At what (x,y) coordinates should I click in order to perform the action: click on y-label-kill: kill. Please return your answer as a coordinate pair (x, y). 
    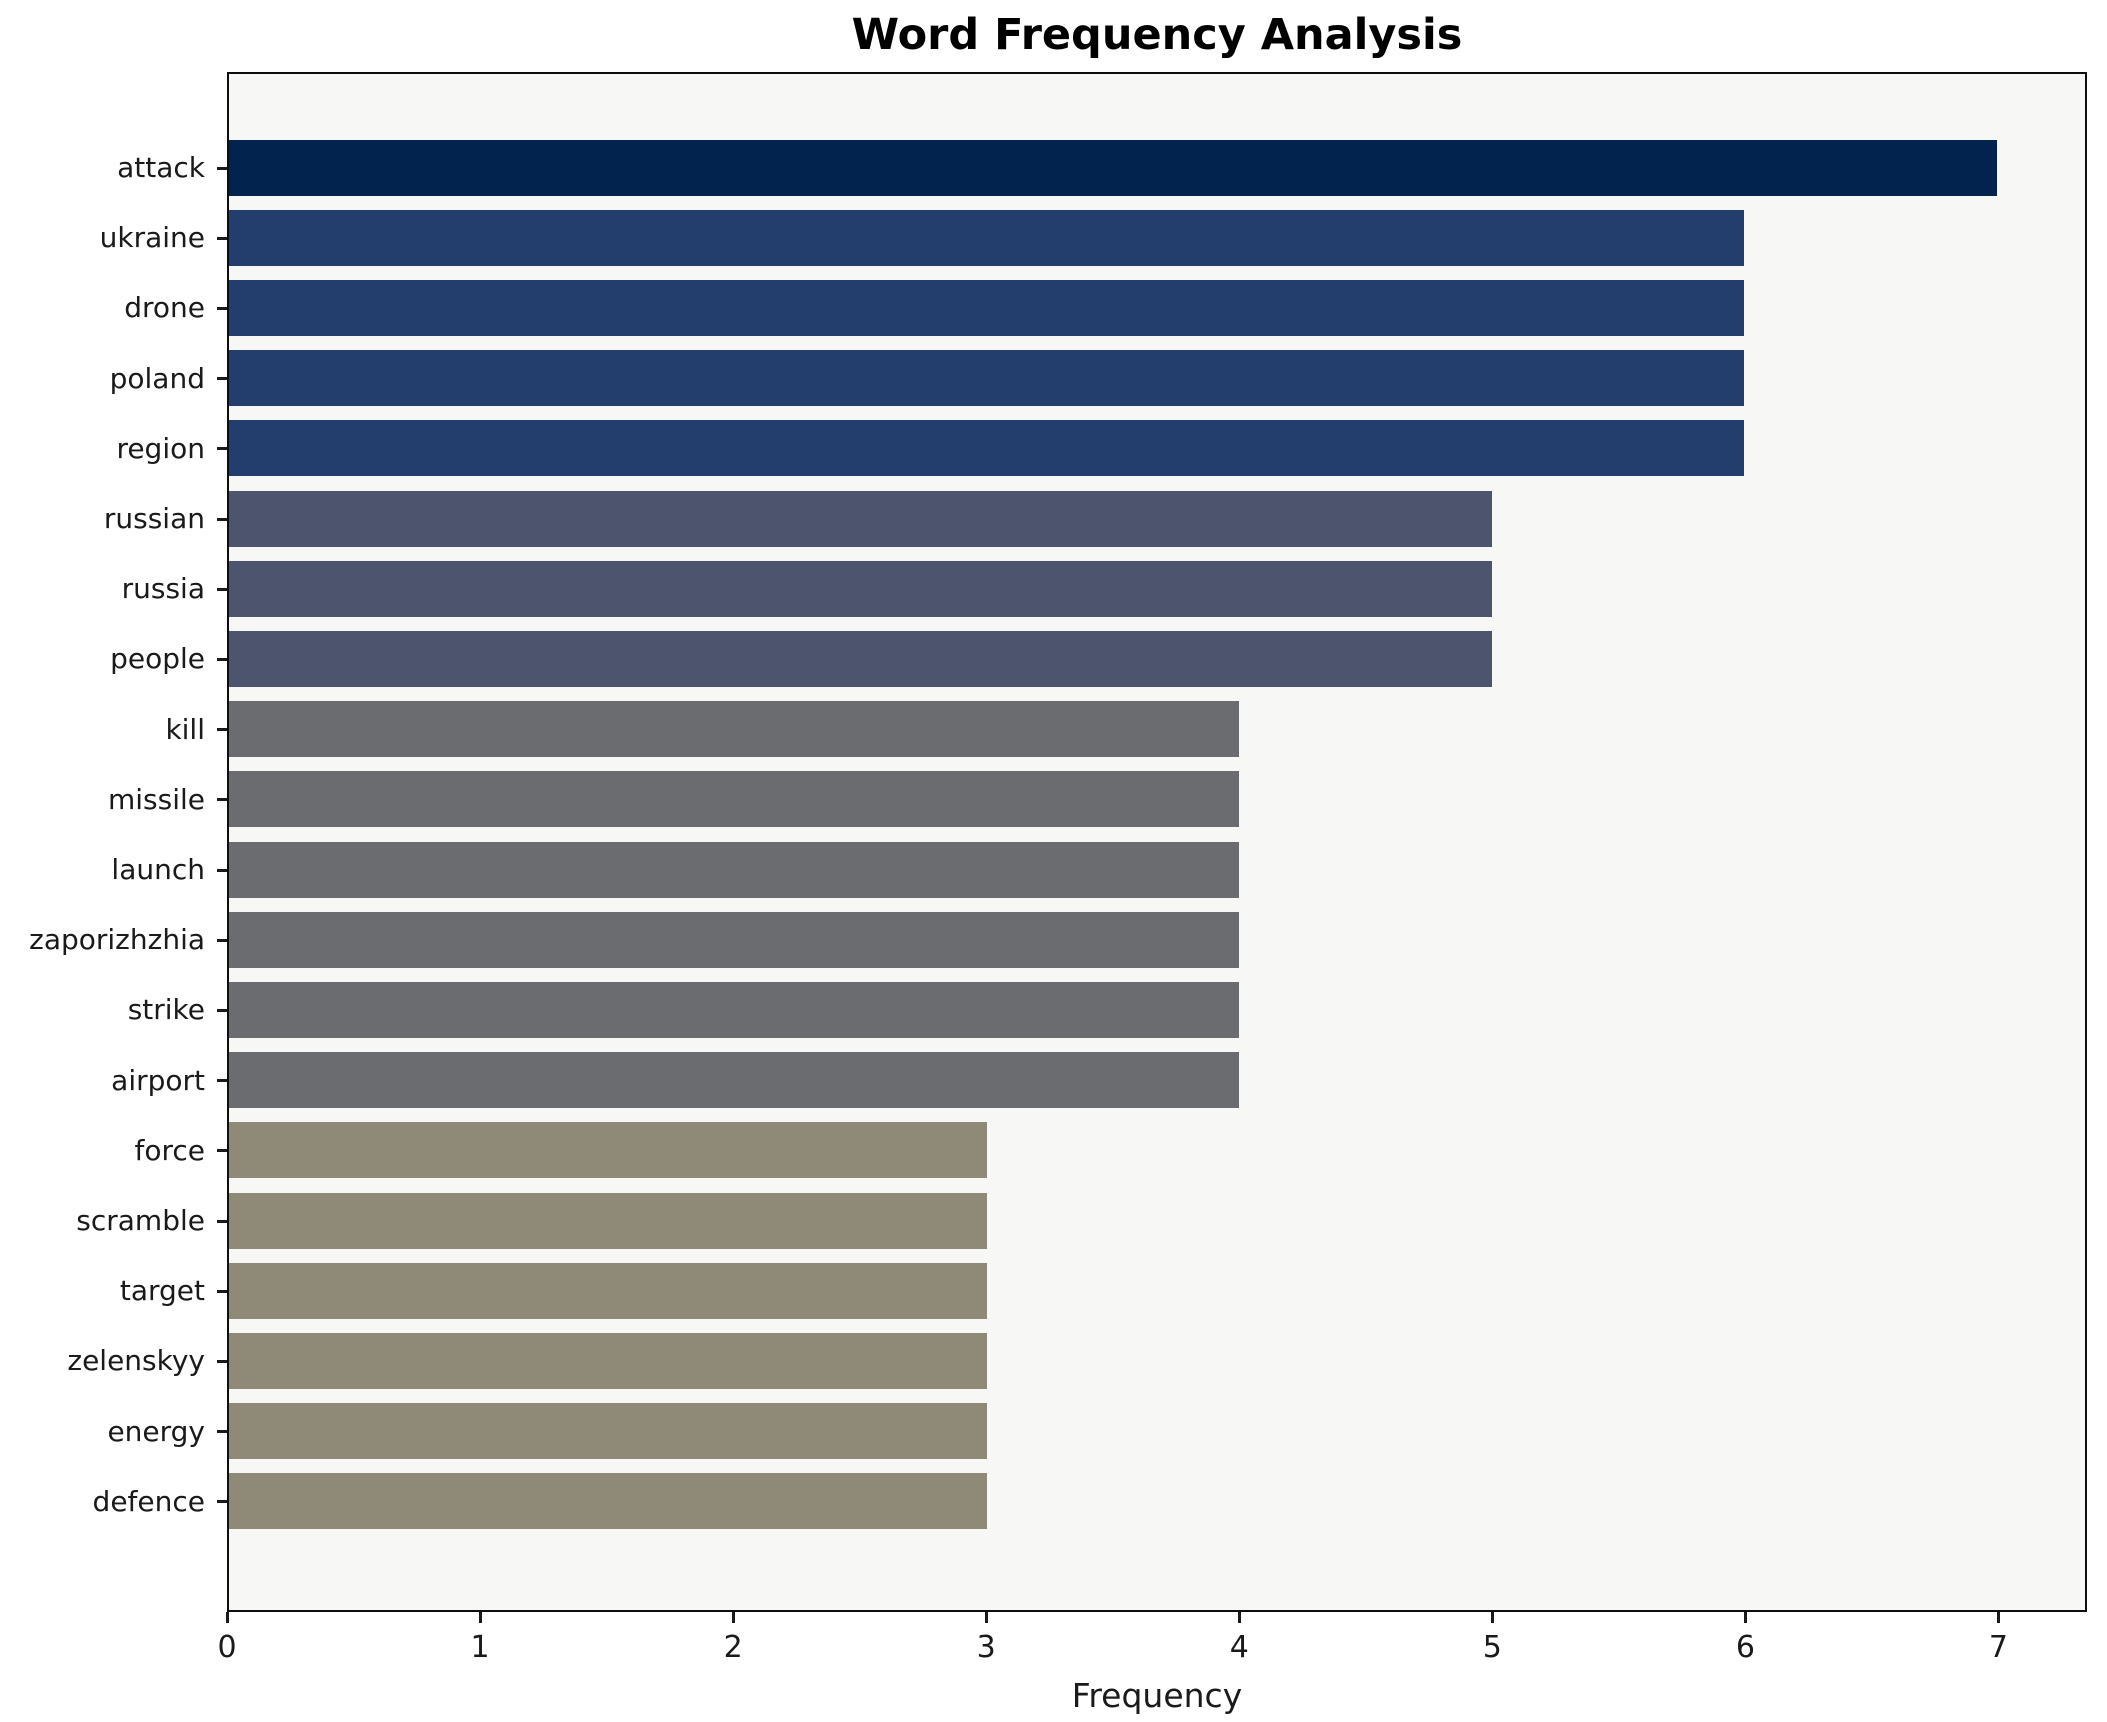
    Looking at the image, I should click on (185, 729).